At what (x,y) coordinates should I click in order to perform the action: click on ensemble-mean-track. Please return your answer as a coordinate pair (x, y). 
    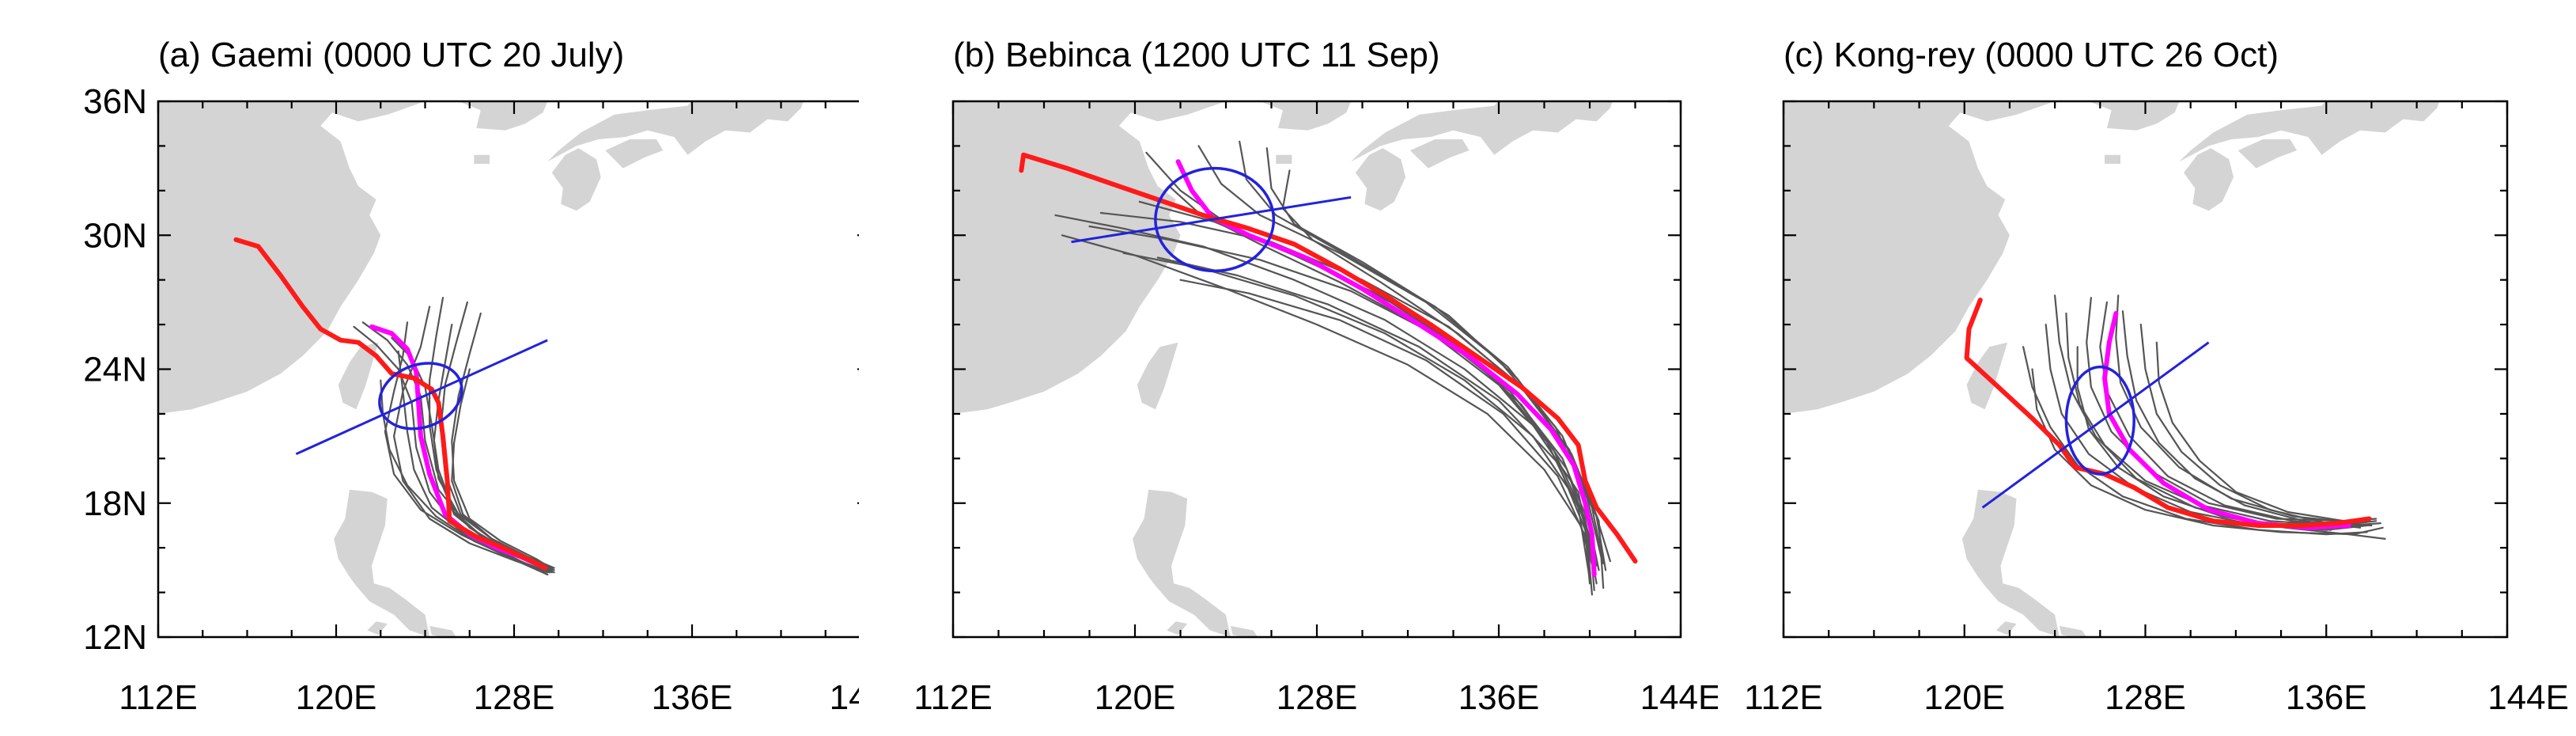
    Looking at the image, I should click on (1386, 368).